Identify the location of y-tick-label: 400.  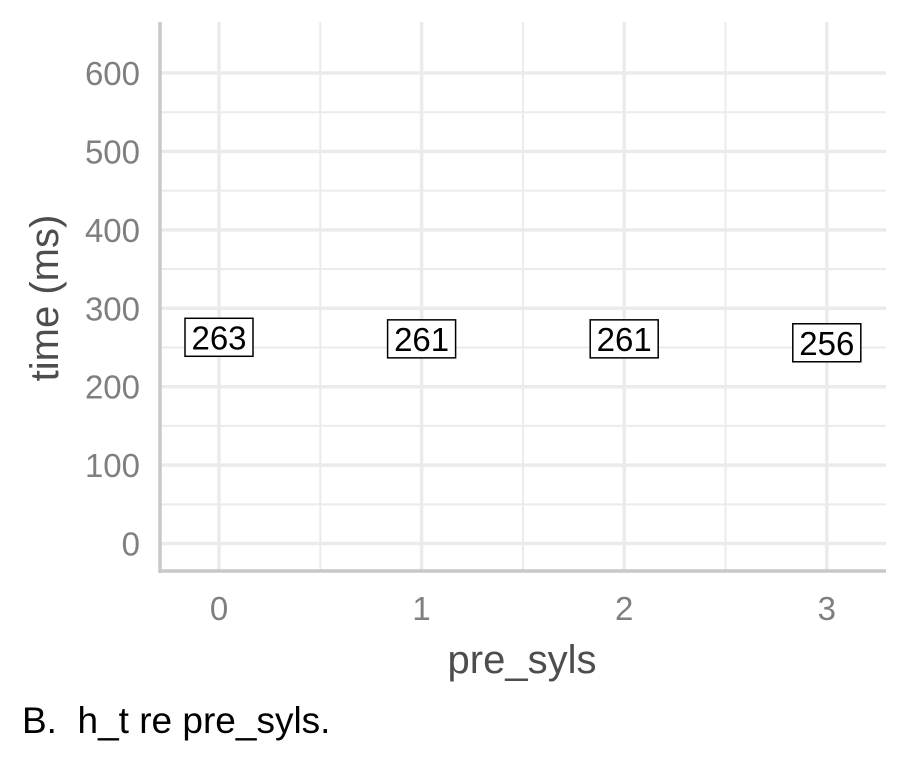
(112, 230).